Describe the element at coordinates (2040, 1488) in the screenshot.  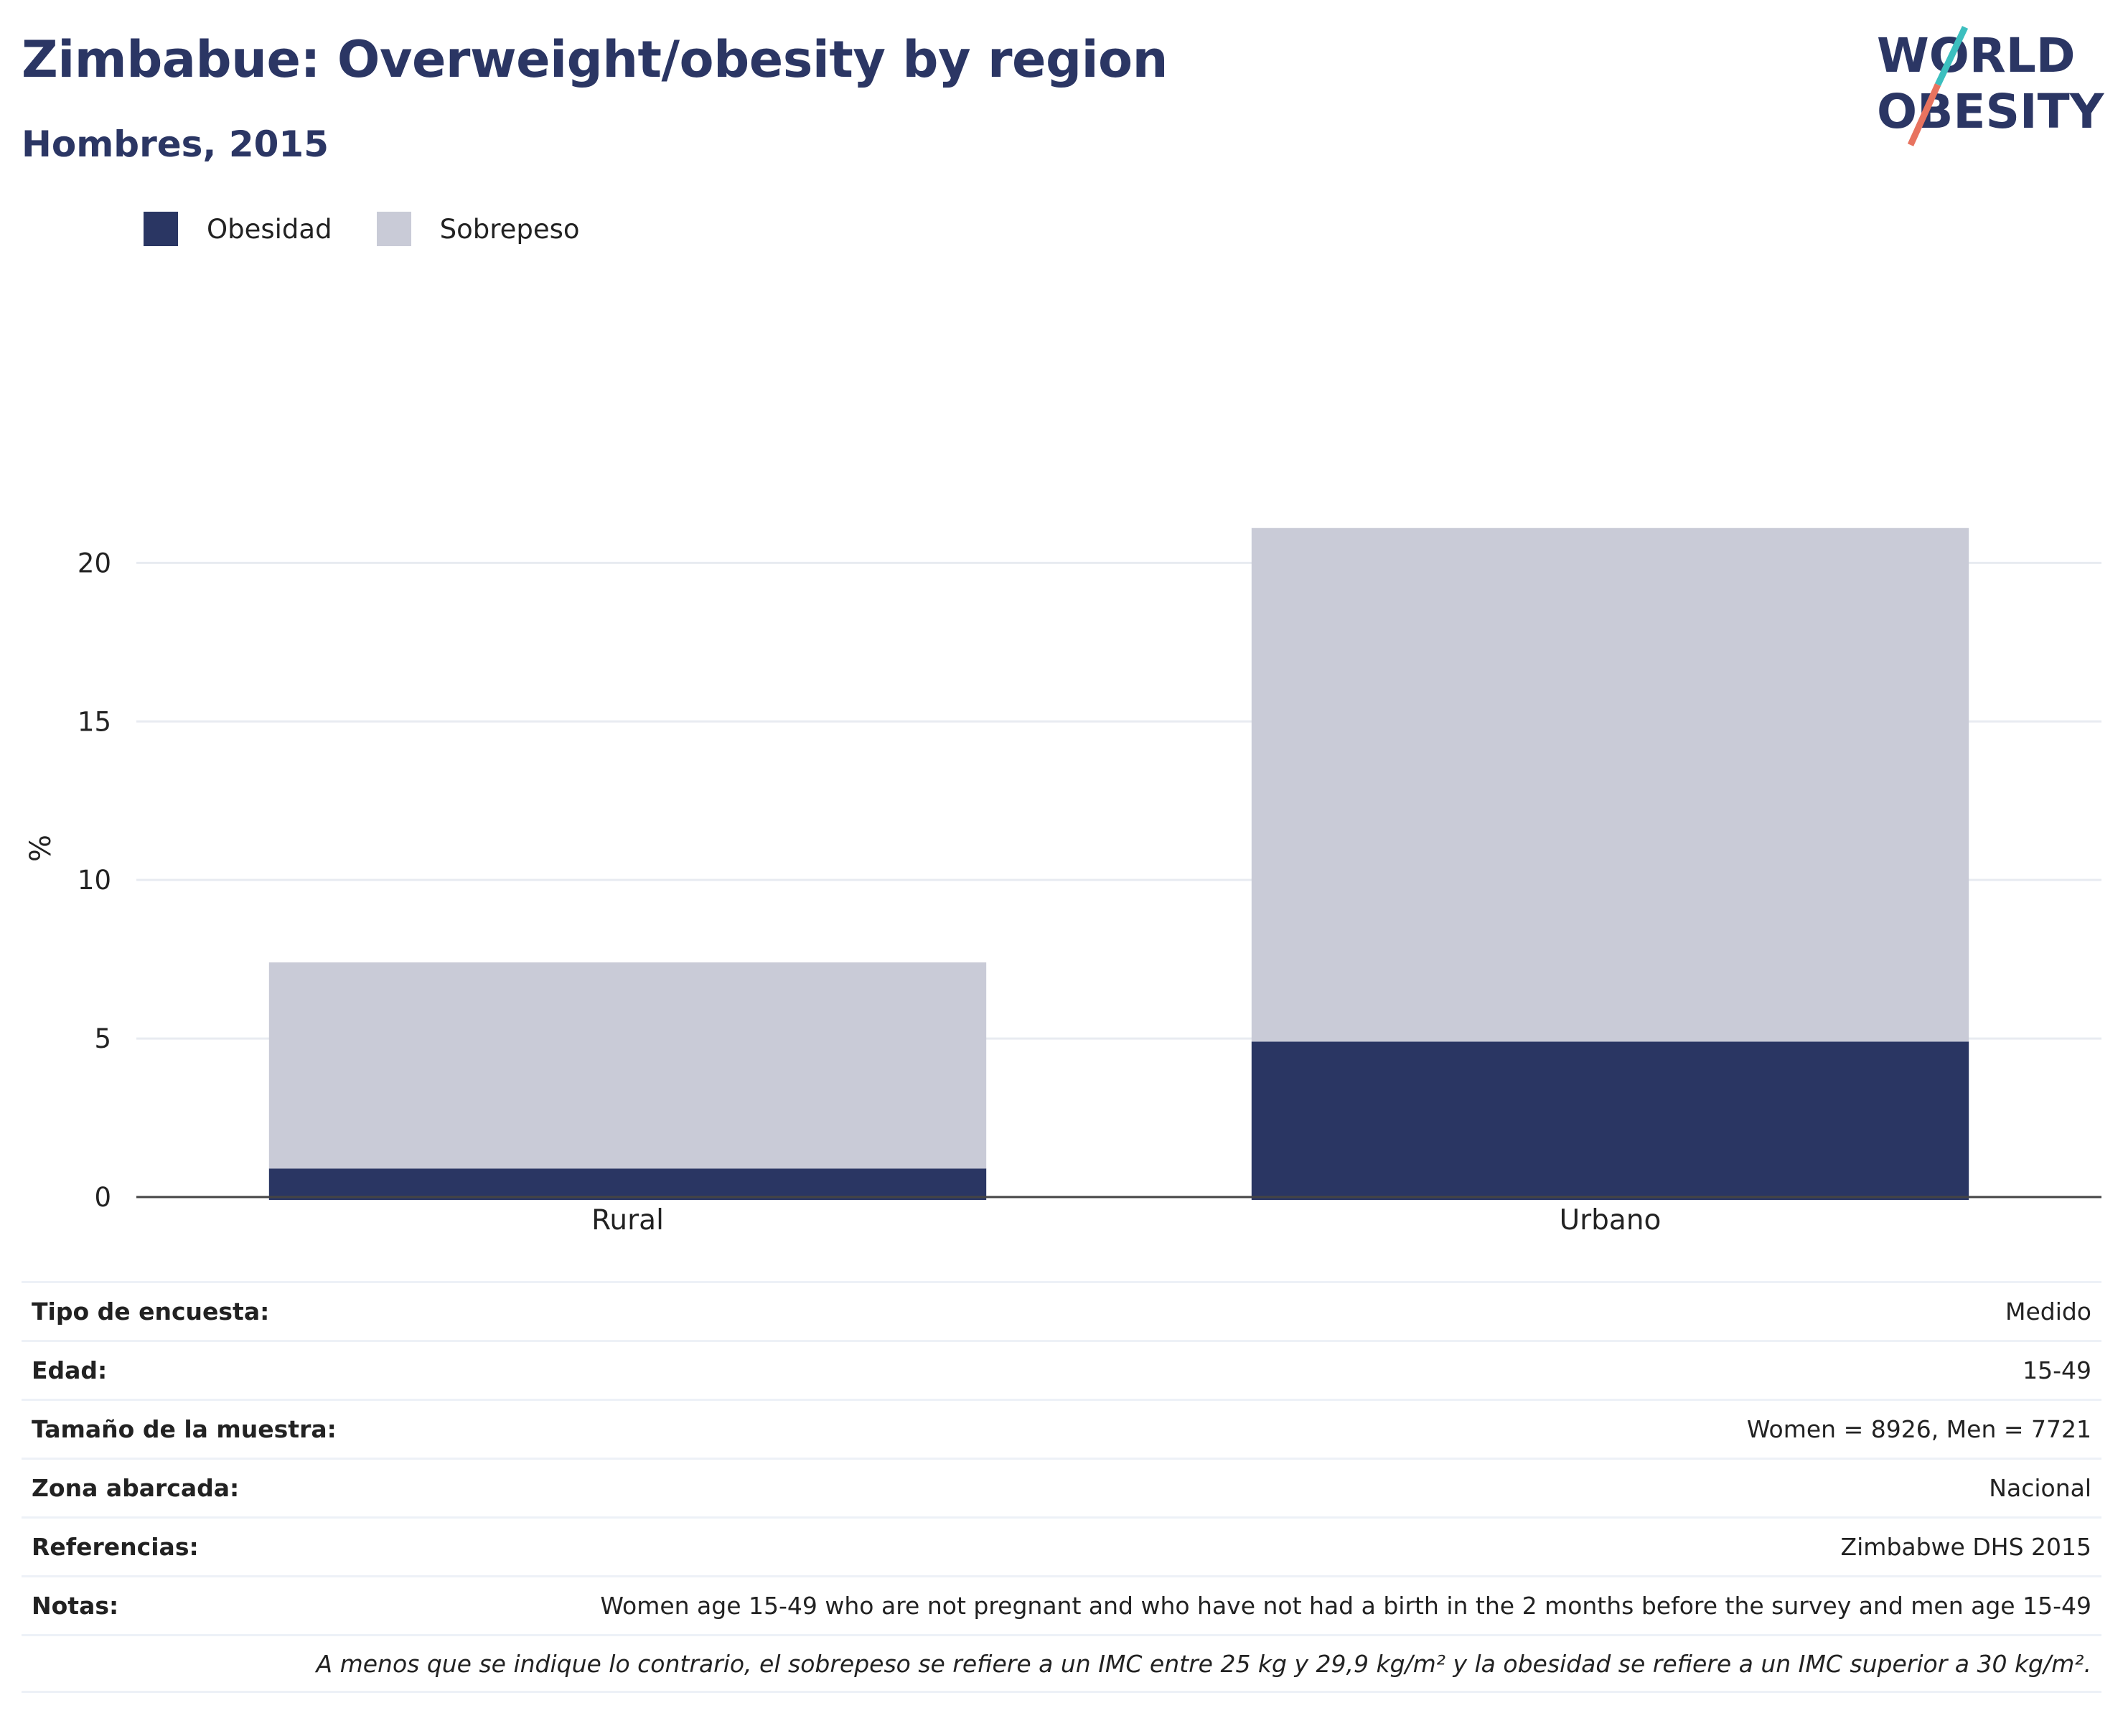
I see `info-value: Nacional` at that location.